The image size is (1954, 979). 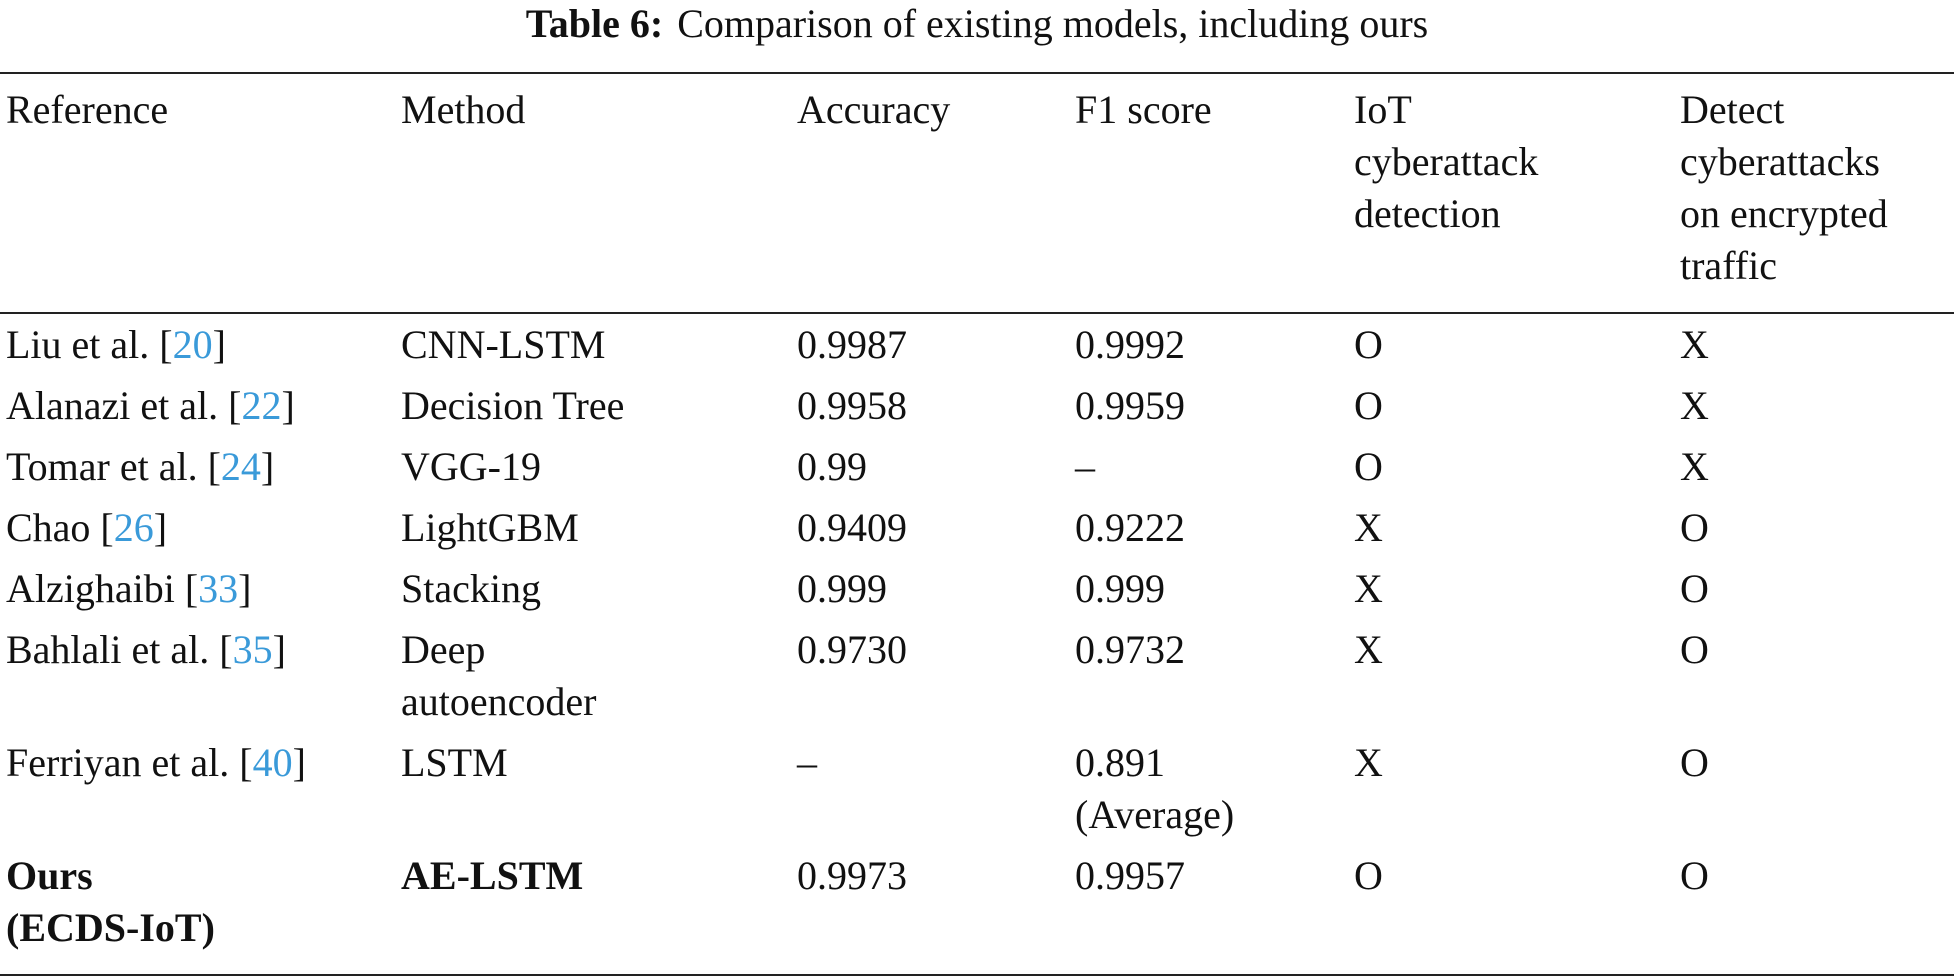 I want to click on table-row: Tomar et al. [24] VGG-19 0.99 – O X, so click(x=977, y=466).